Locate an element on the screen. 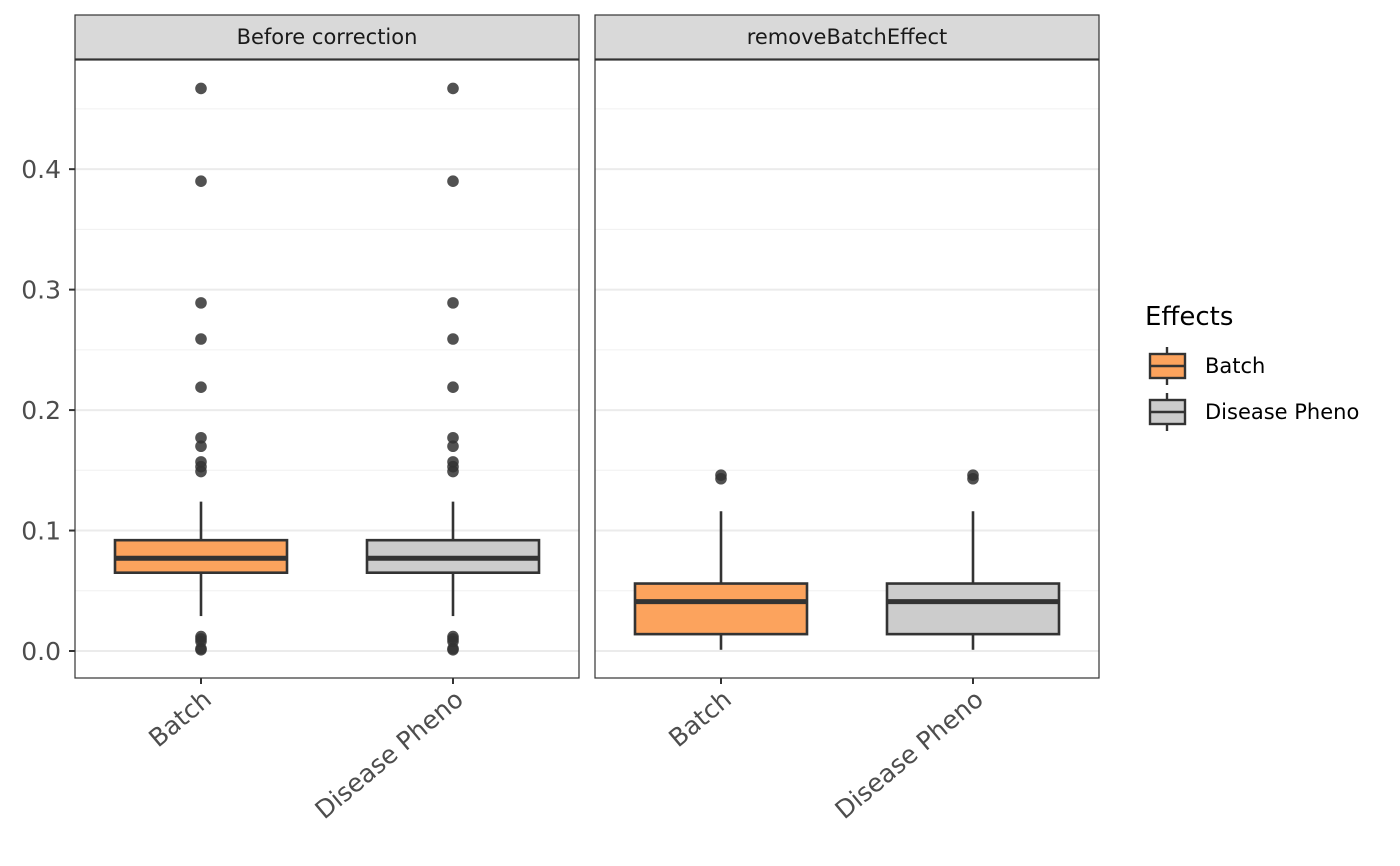 The width and height of the screenshot is (1400, 866). legend-label: Batch is located at coordinates (1235, 366).